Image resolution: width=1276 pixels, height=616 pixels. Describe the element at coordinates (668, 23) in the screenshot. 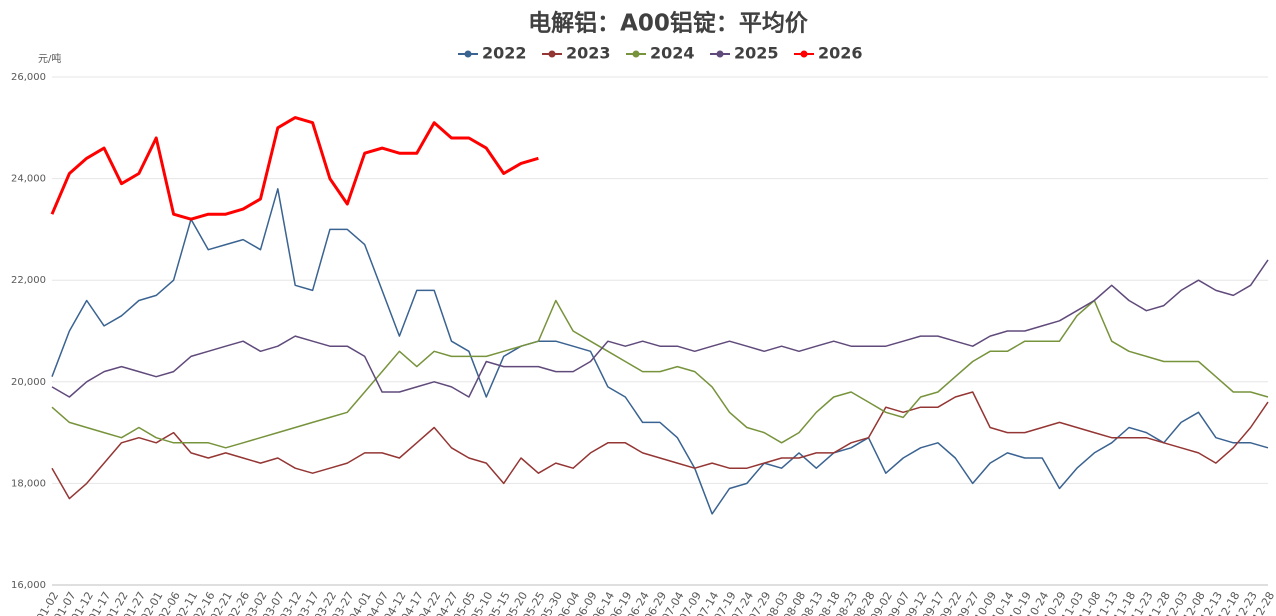

I see `chart-title: 电解铝：A00铝锭：平均价` at that location.